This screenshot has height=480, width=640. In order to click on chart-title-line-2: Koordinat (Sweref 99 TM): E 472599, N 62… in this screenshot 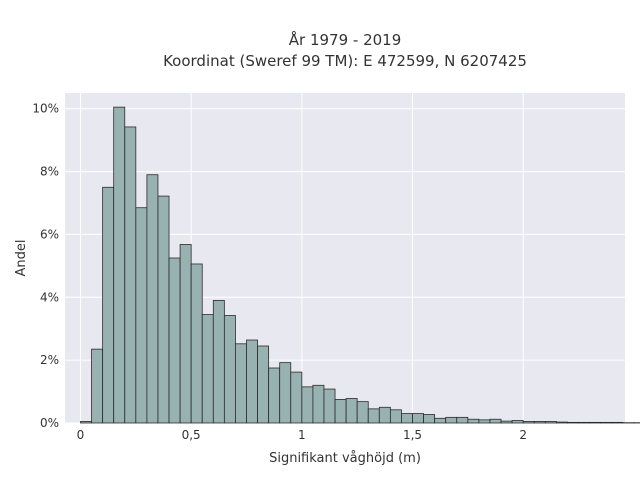, I will do `click(345, 61)`.